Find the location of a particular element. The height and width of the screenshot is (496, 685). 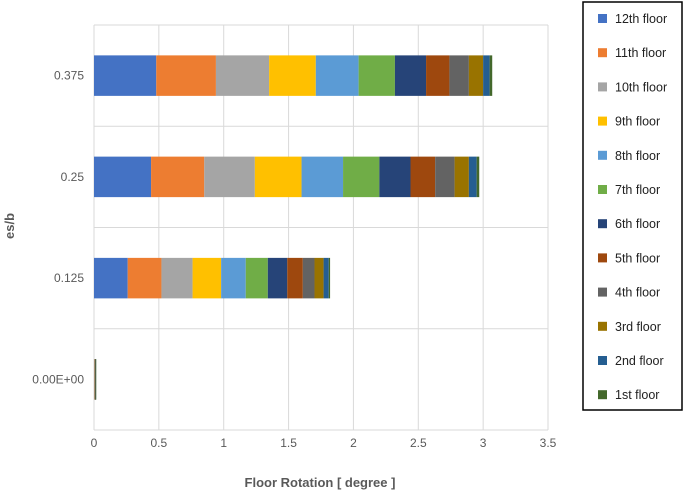

x-tick-label-2: 1 is located at coordinates (223, 443).